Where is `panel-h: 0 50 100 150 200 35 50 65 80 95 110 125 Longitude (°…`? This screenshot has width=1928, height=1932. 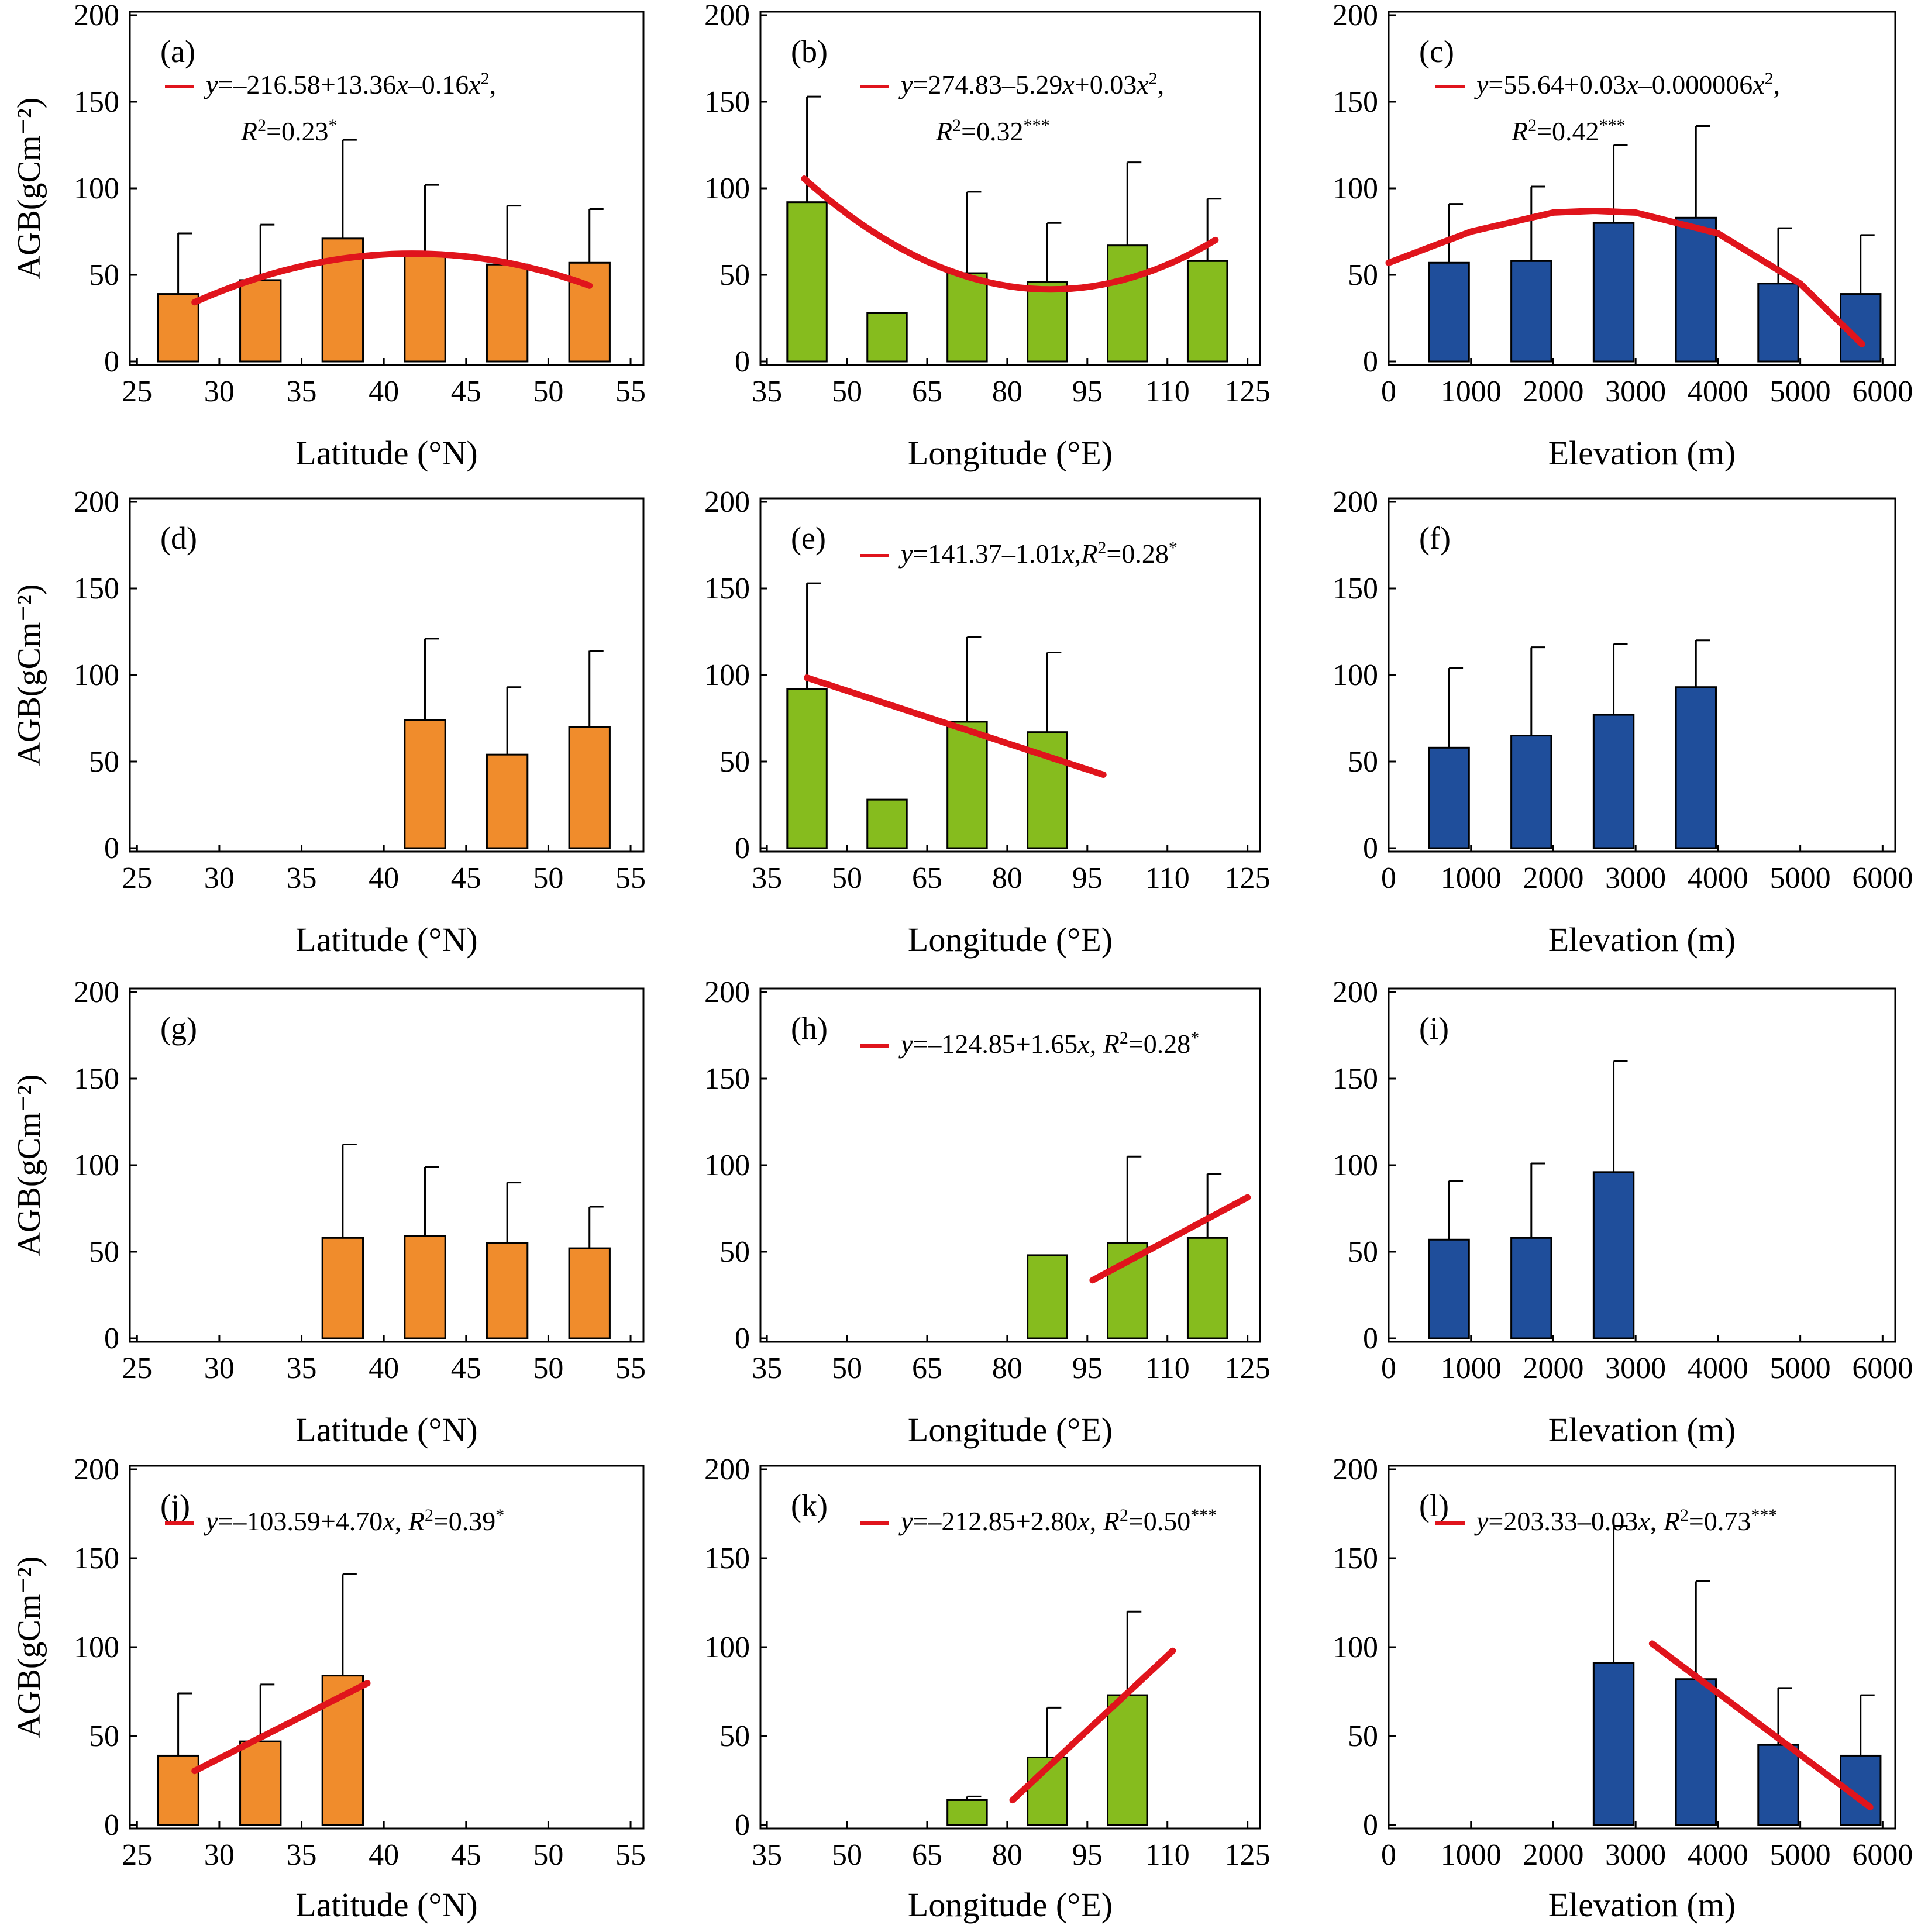 panel-h: 0 50 100 150 200 35 50 65 80 95 110 125 Longitude (°… is located at coordinates (987, 1212).